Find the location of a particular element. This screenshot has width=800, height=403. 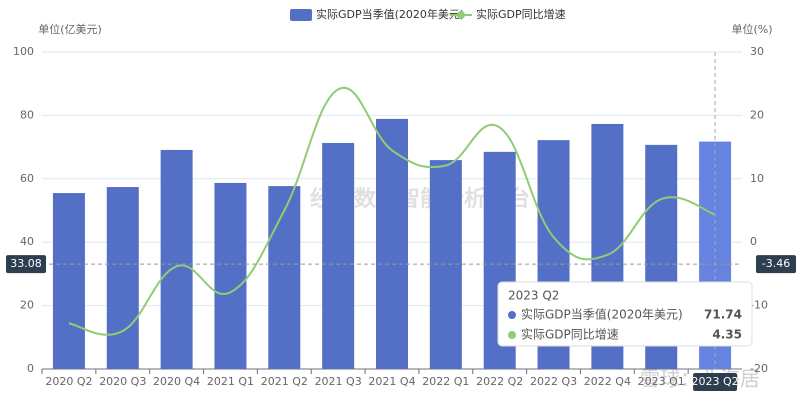

x-tick-label: 2022 Q1 is located at coordinates (445, 381).